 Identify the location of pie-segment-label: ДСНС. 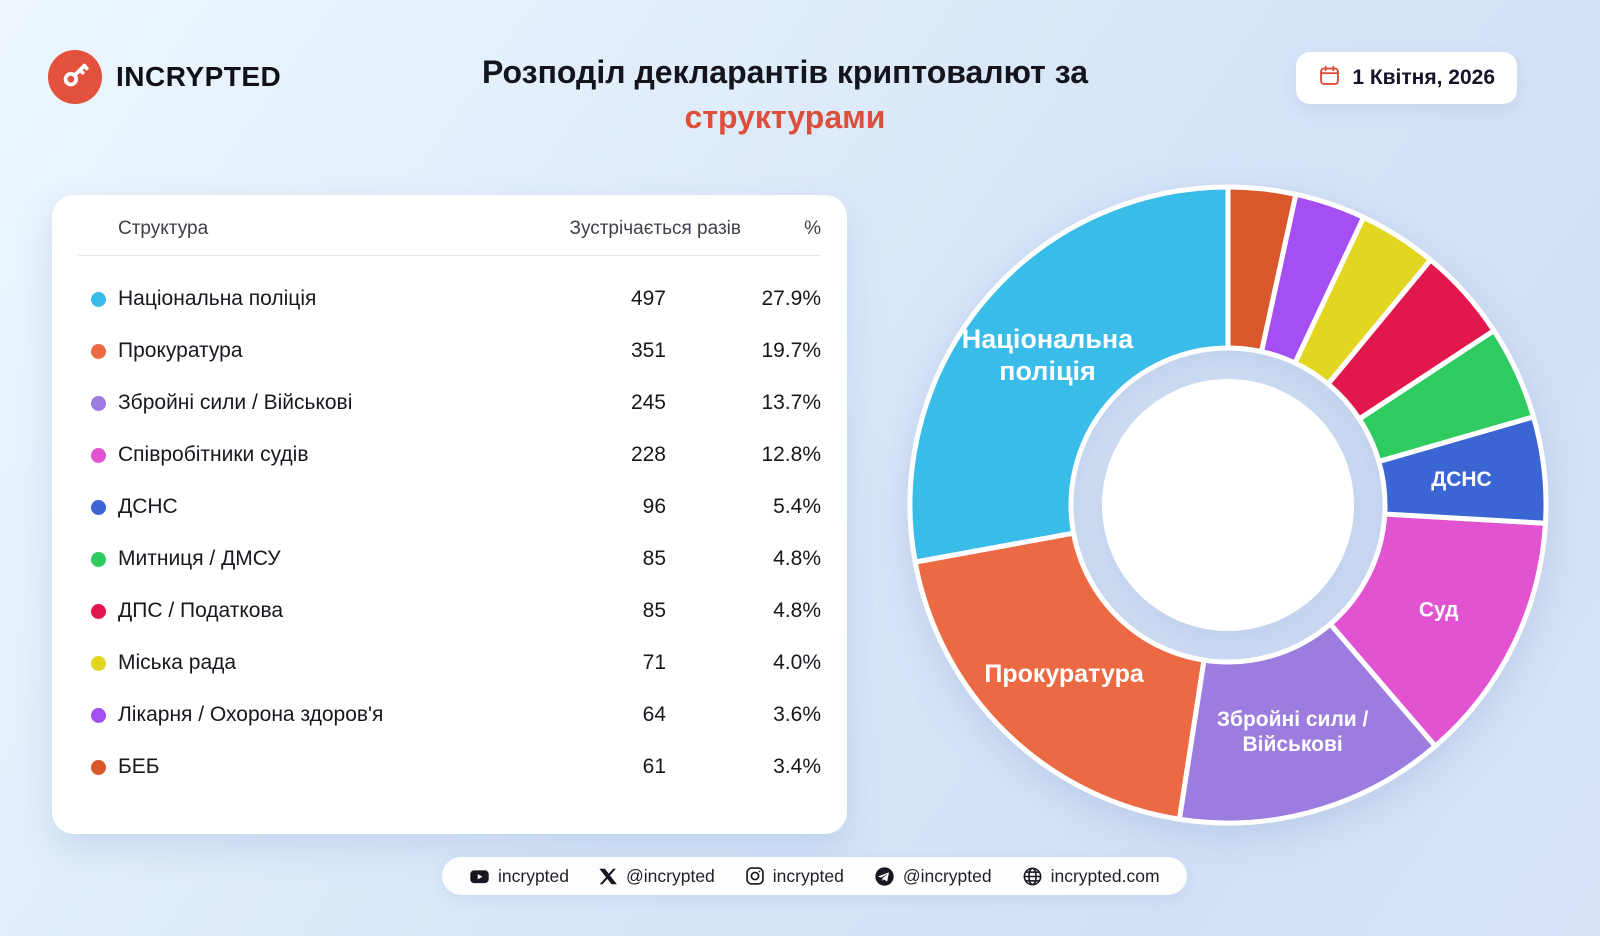
(1461, 479).